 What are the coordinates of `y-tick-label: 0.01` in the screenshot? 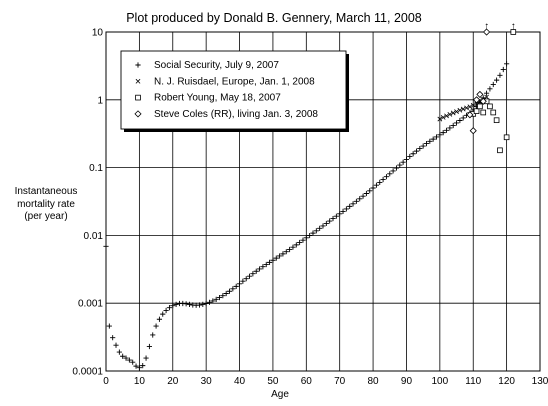 It's located at (94, 236).